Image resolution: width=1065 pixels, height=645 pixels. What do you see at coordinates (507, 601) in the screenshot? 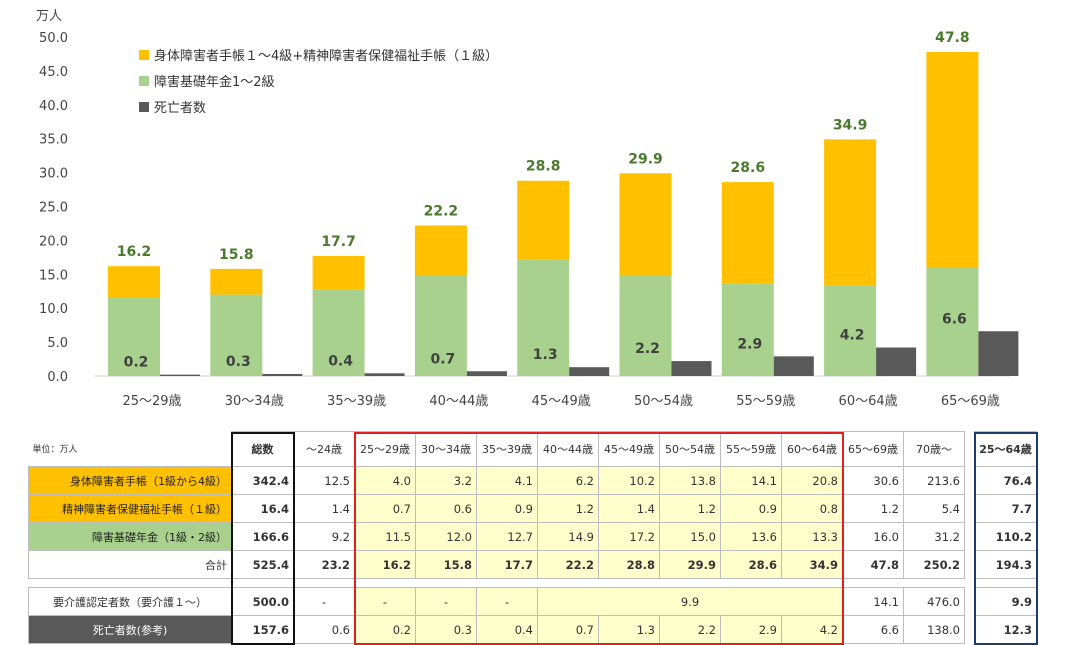
I see `value-cell: -` at bounding box center [507, 601].